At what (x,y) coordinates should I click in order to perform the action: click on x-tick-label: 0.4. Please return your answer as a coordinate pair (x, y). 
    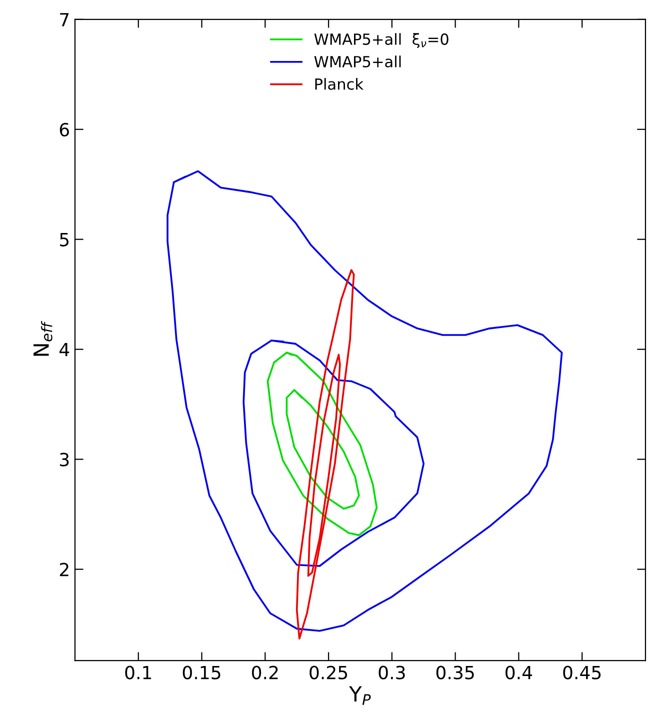
    Looking at the image, I should click on (519, 673).